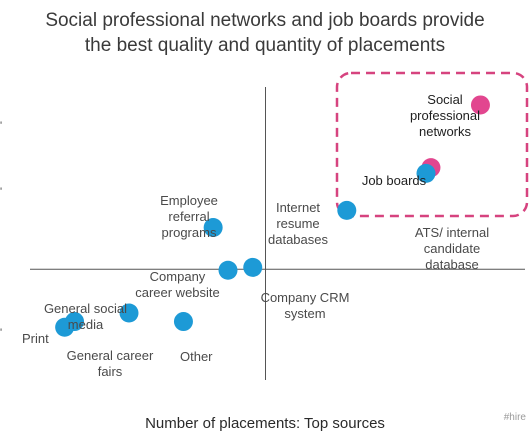 Image resolution: width=530 pixels, height=442 pixels. What do you see at coordinates (452, 248) in the screenshot?
I see `label-ats-internal-candidate-database: ATS/ internal candidate database` at bounding box center [452, 248].